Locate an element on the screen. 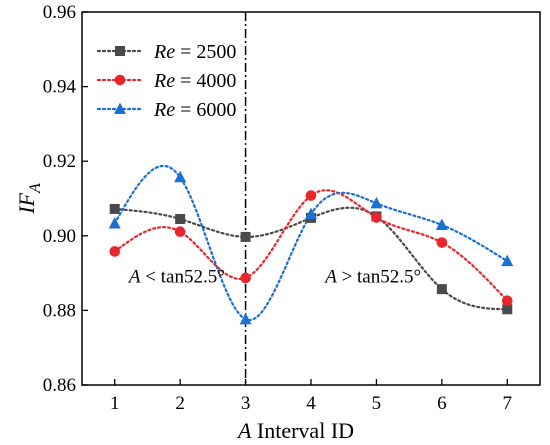 This screenshot has height=445, width=550. x-tick-label-2: 2 is located at coordinates (180, 403).